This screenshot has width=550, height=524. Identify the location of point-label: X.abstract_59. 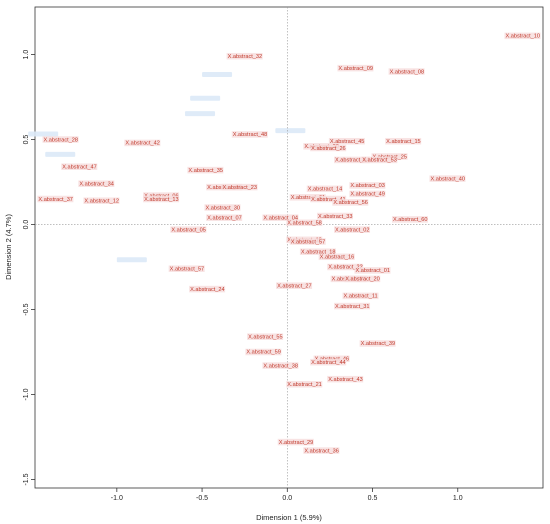
(263, 352).